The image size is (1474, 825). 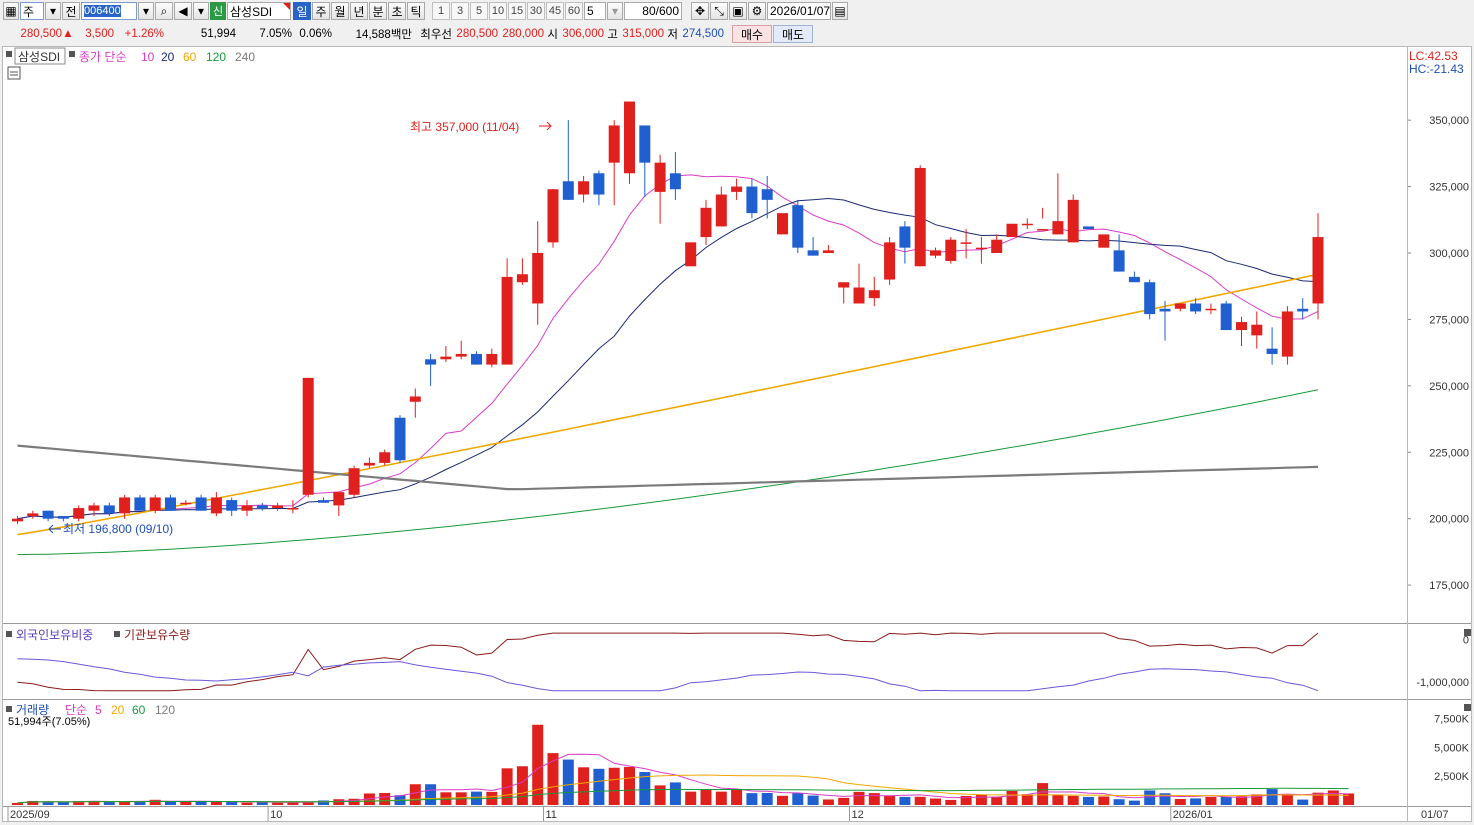 I want to click on minute-step-button: 5, so click(x=479, y=11).